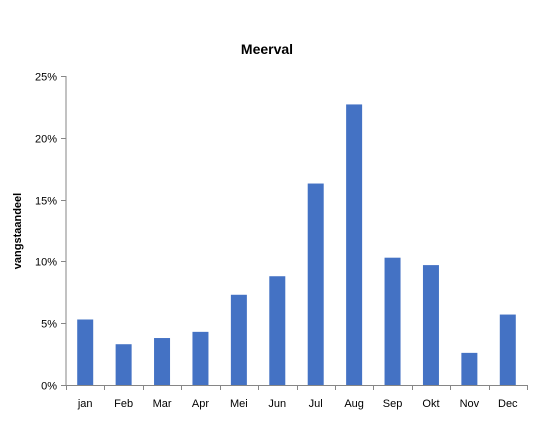 The image size is (543, 431). I want to click on x-tick-label: Jun, so click(277, 404).